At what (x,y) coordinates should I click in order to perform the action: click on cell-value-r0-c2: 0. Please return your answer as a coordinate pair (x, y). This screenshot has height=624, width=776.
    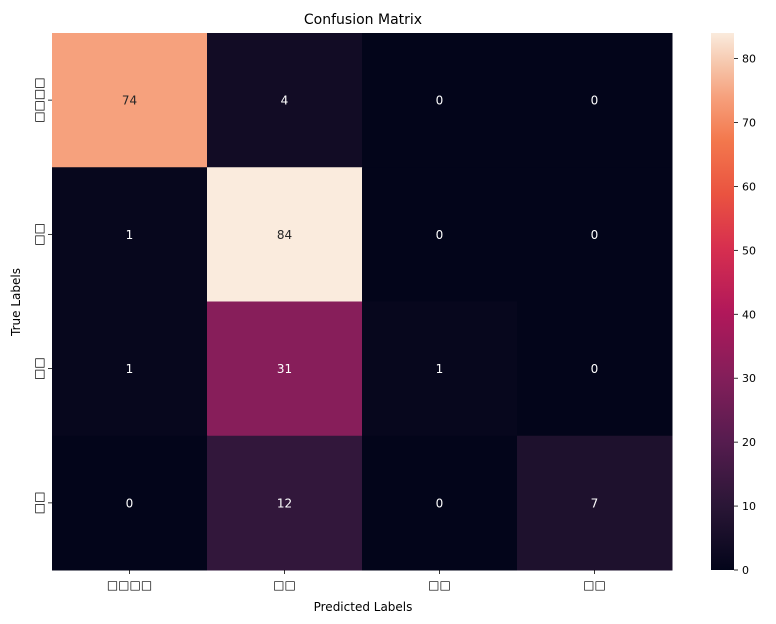
    Looking at the image, I should click on (440, 101).